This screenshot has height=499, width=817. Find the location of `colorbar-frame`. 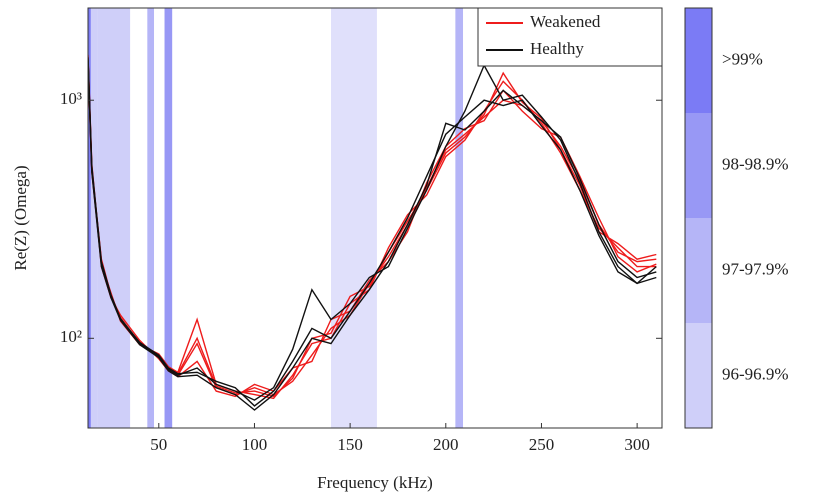

colorbar-frame is located at coordinates (698, 218).